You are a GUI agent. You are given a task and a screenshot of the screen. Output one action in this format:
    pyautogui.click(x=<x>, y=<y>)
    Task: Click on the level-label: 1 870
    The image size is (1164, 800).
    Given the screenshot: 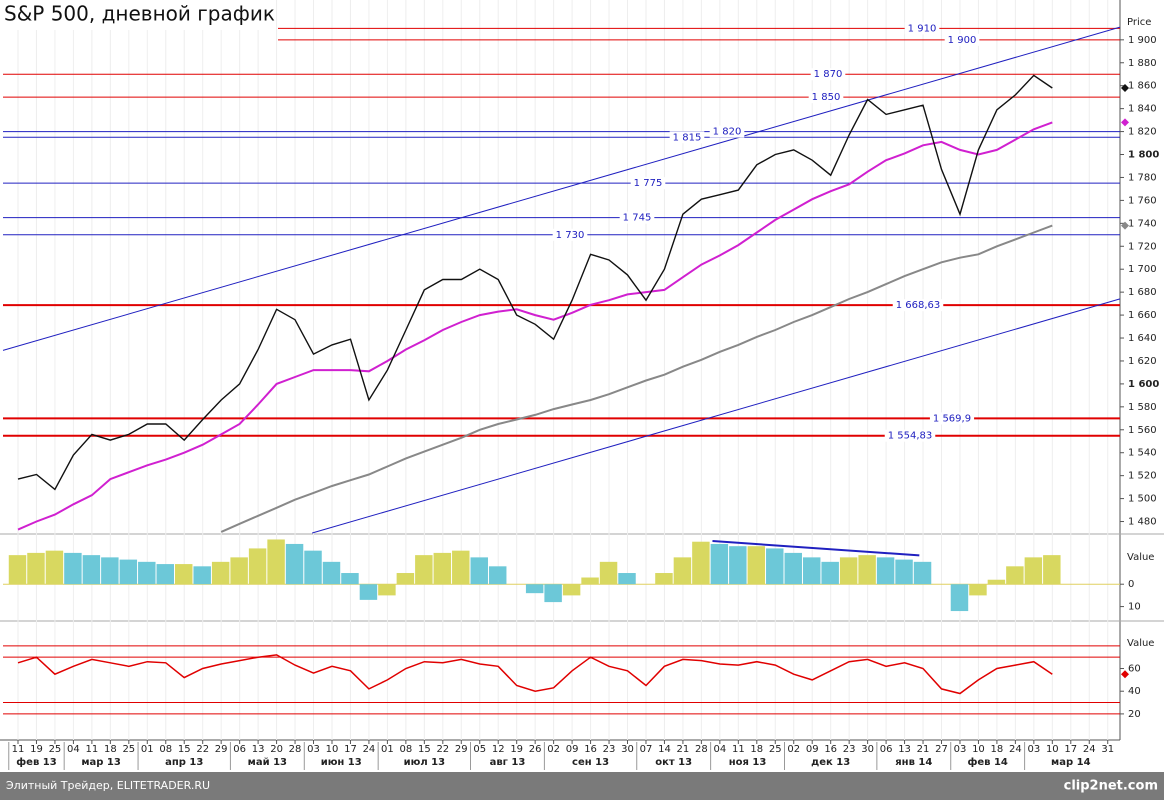 What is the action you would take?
    pyautogui.click(x=828, y=74)
    